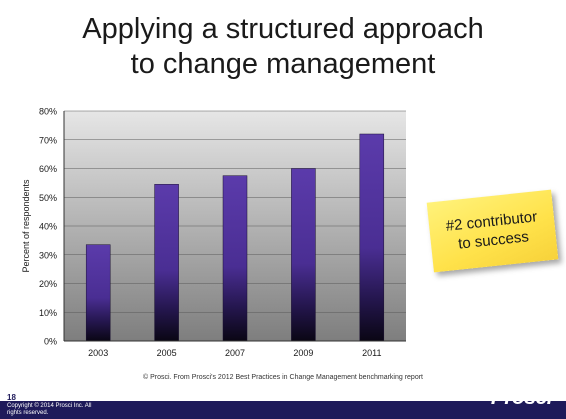 Image resolution: width=566 pixels, height=419 pixels. I want to click on slide-title-line-2: to change management, so click(283, 64).